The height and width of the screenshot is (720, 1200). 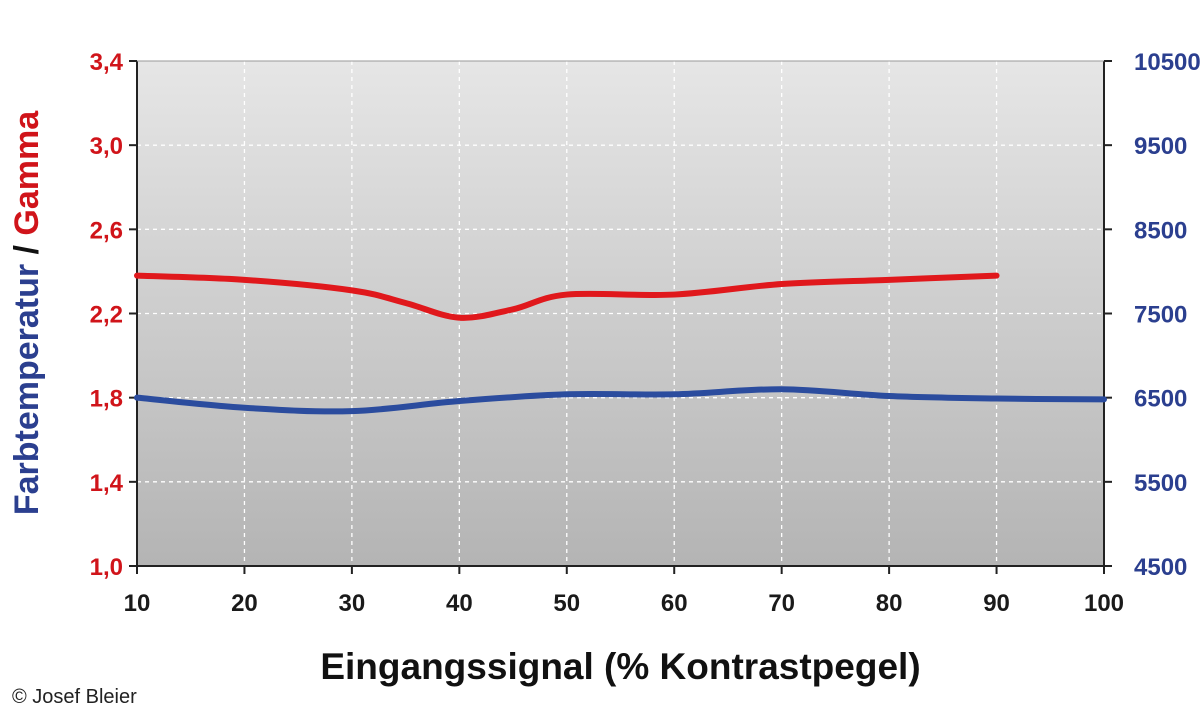 What do you see at coordinates (889, 603) in the screenshot?
I see `x-tick-label: 80` at bounding box center [889, 603].